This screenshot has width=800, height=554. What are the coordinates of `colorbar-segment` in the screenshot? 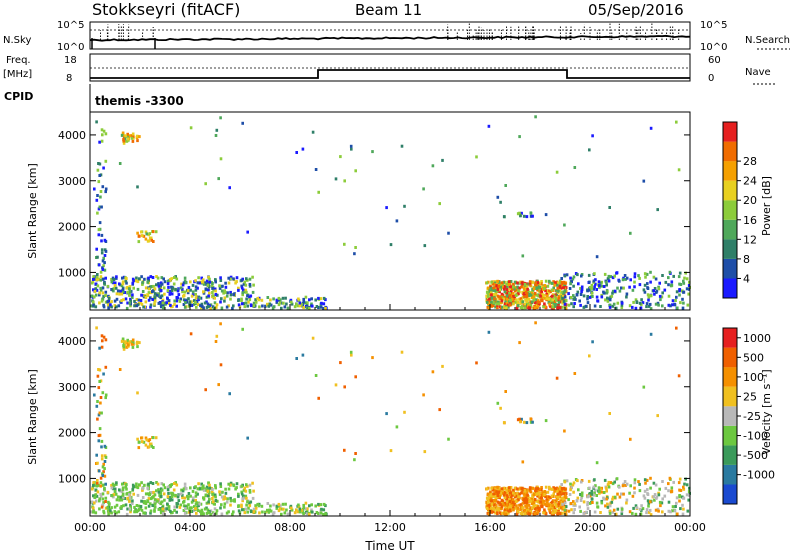 It's located at (730, 171).